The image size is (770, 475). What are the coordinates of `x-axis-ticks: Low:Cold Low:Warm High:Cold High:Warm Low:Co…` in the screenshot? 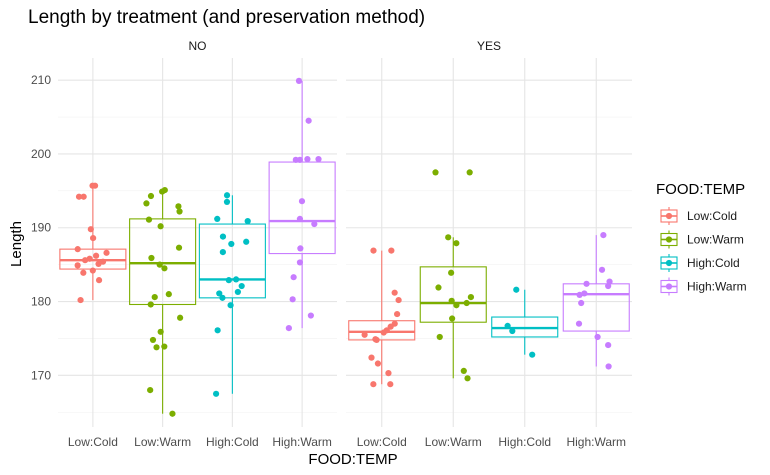 It's located at (347, 442).